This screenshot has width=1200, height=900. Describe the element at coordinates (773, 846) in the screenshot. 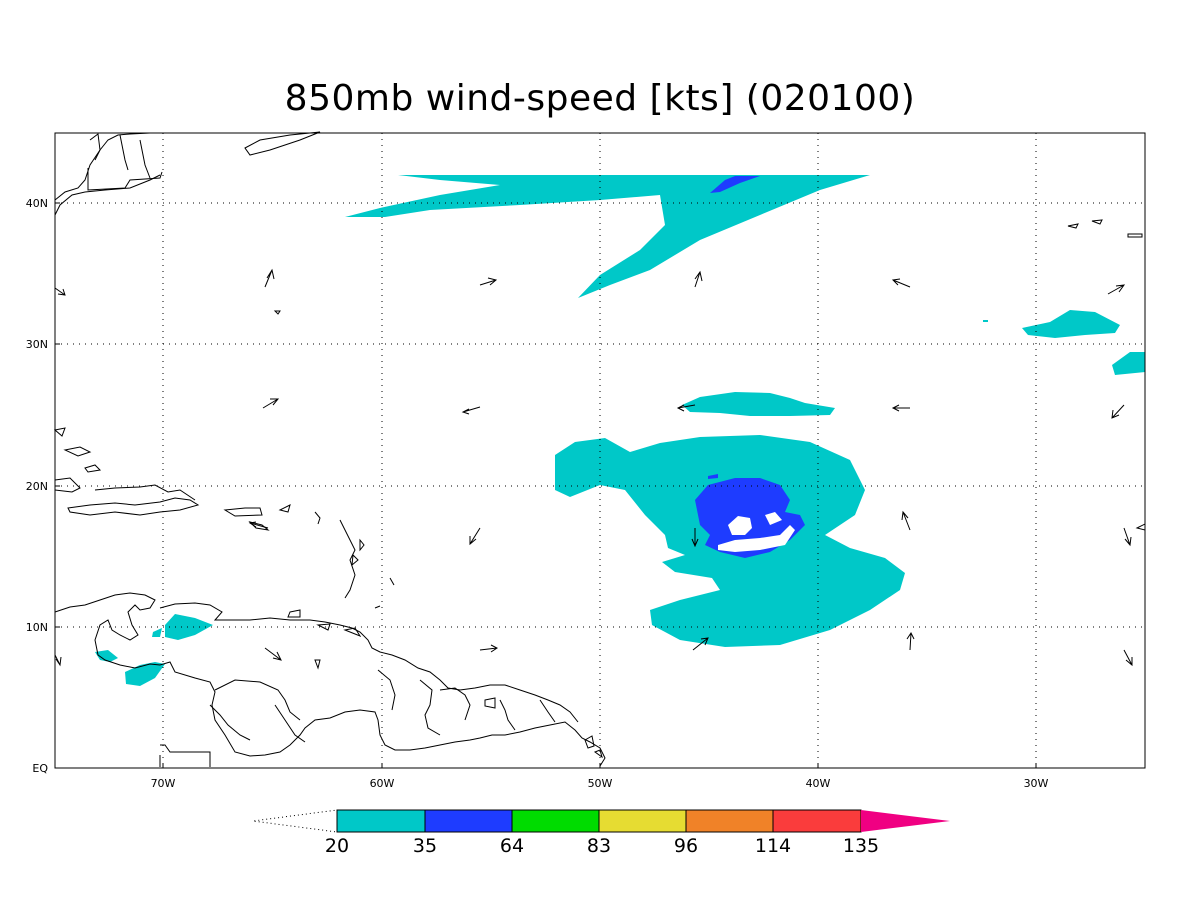

I see `colorbar-label: 114` at that location.